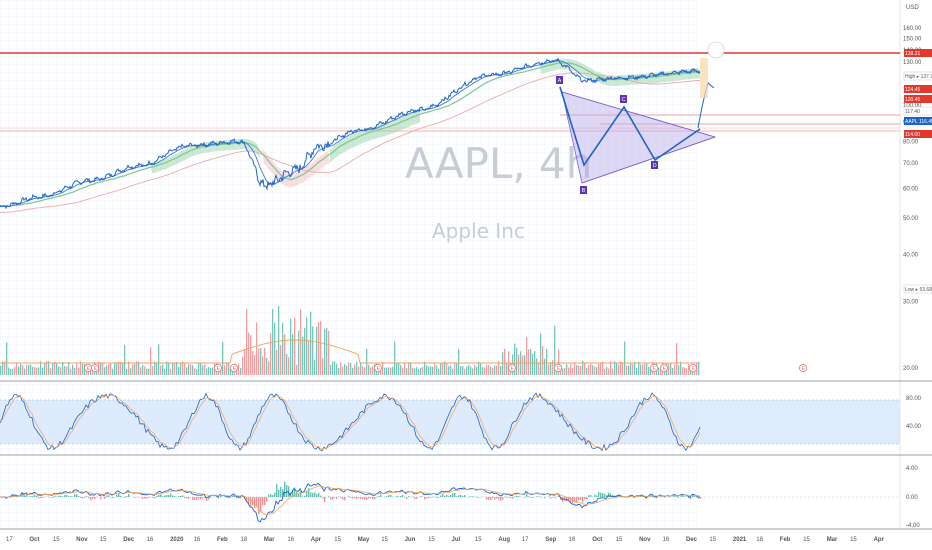 The width and height of the screenshot is (932, 550). What do you see at coordinates (364, 540) in the screenshot?
I see `time-tick-label: May` at bounding box center [364, 540].